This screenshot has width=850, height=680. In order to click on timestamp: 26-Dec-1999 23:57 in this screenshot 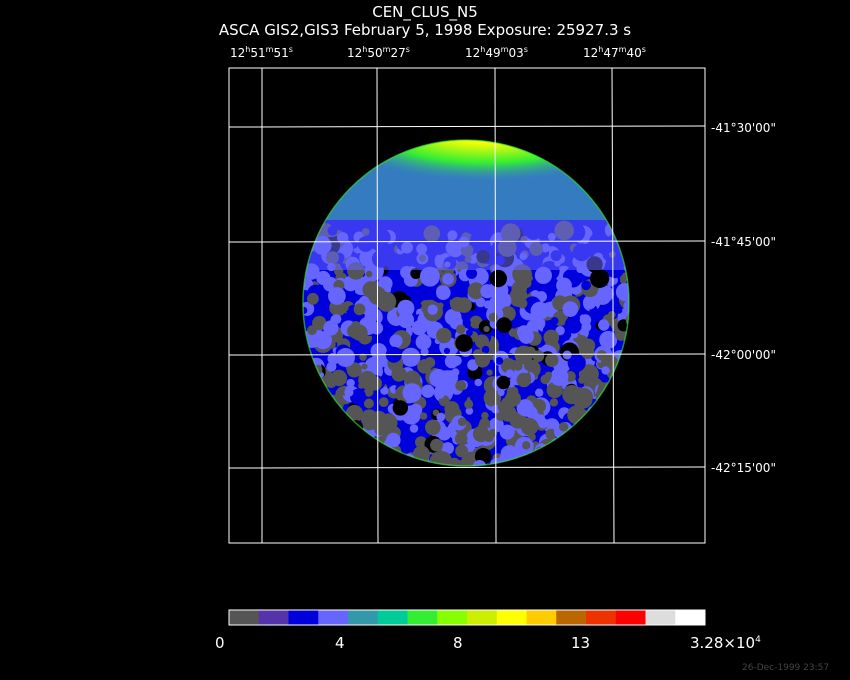, I will do `click(786, 668)`.